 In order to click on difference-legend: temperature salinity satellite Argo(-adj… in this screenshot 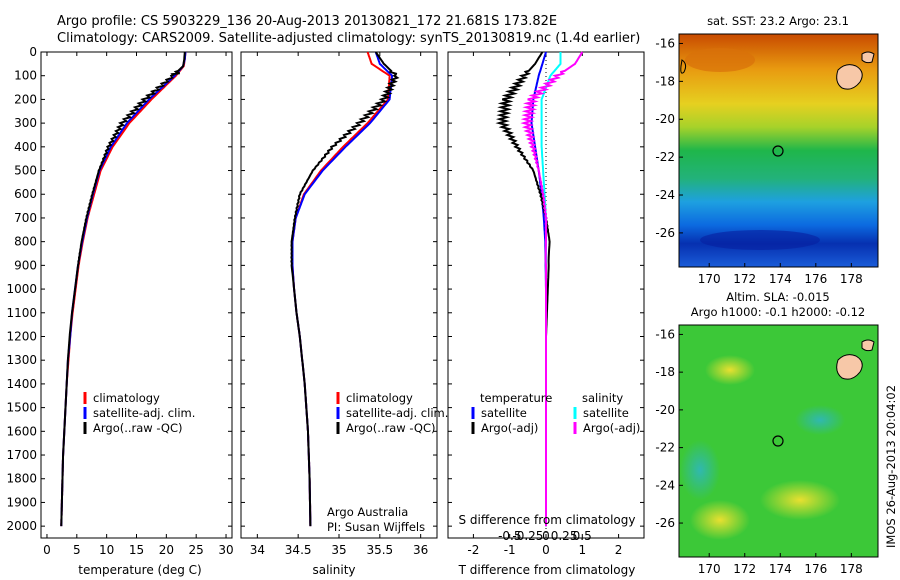, I will do `click(555, 413)`.